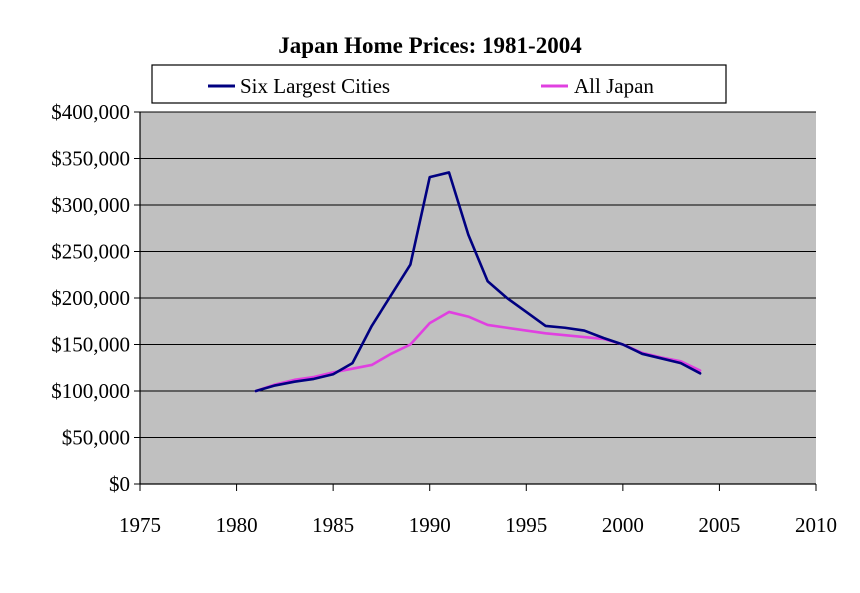  What do you see at coordinates (623, 525) in the screenshot?
I see `x-tick-label: 2000` at bounding box center [623, 525].